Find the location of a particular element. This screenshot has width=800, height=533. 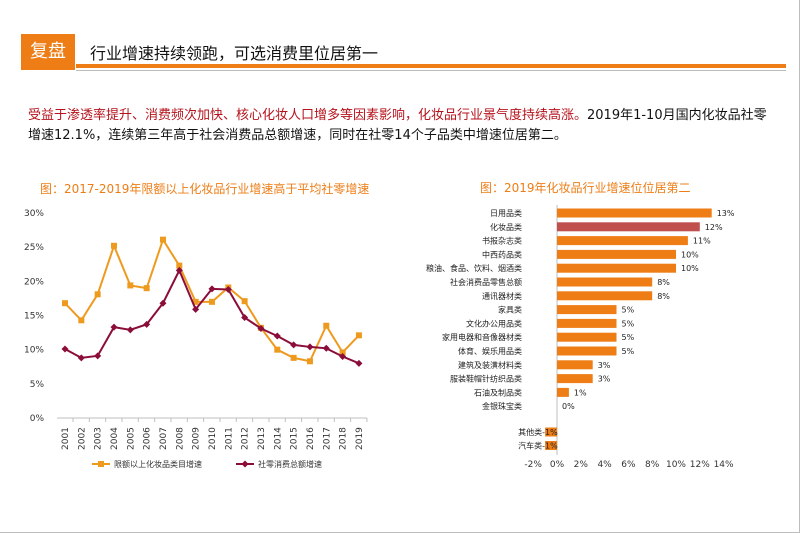

legend-label: 社零消费总额增速 is located at coordinates (290, 464).